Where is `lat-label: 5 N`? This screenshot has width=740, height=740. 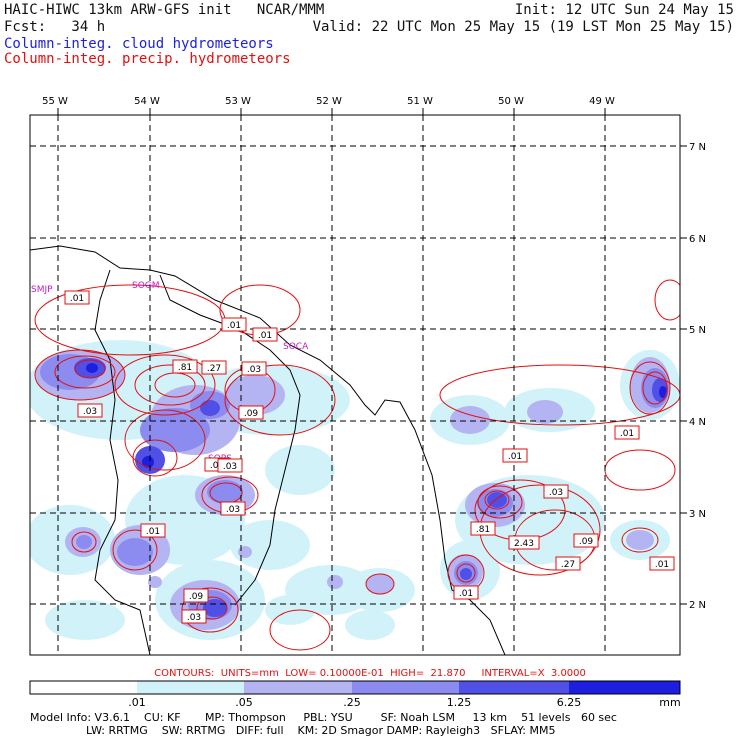
lat-label: 5 N is located at coordinates (697, 330).